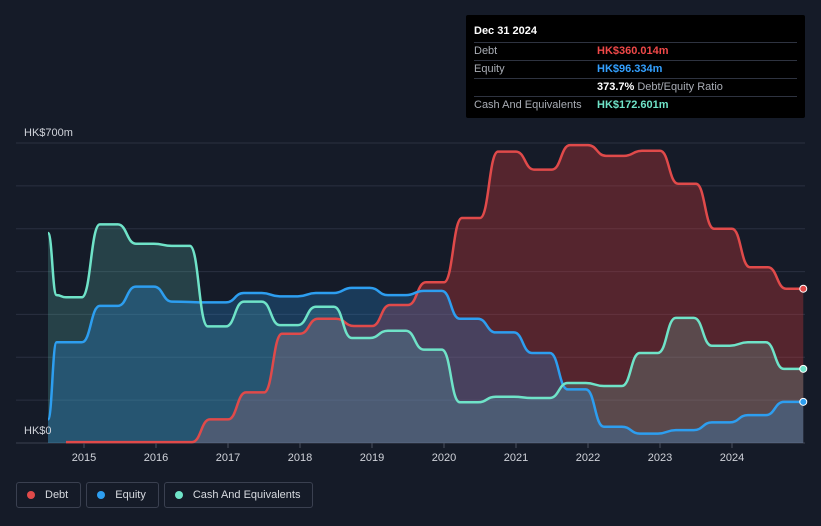 The width and height of the screenshot is (821, 526). Describe the element at coordinates (372, 458) in the screenshot. I see `x-tick-label: 2019` at that location.